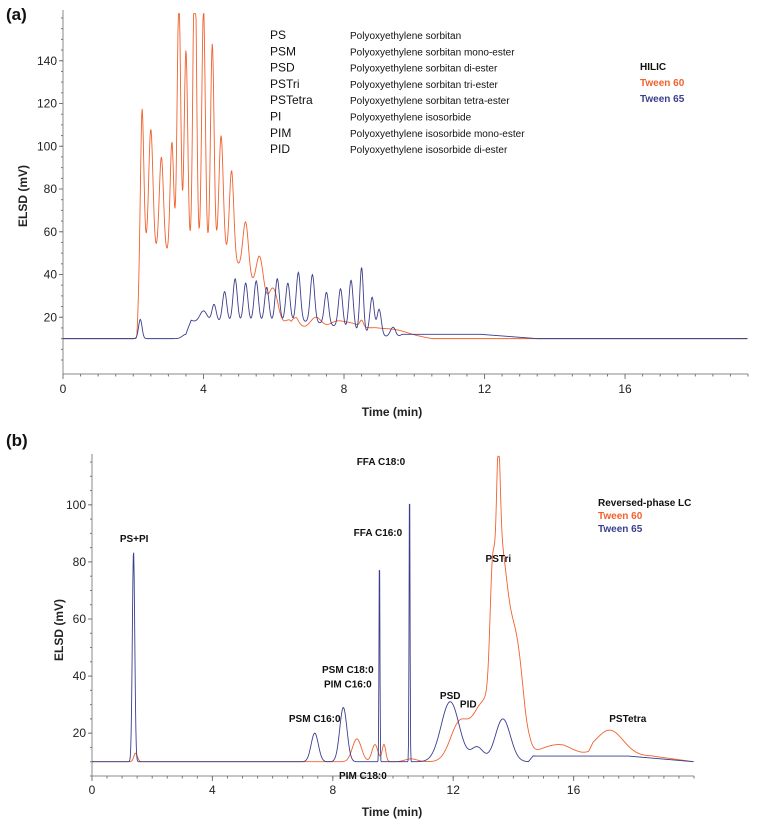 The image size is (761, 831). I want to click on y-tick-label-a: 100, so click(47, 146).